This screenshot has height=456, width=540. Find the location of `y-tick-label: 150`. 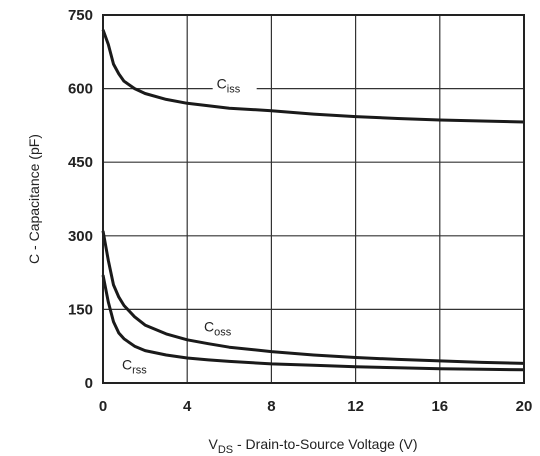

y-tick-label: 150 is located at coordinates (80, 309).